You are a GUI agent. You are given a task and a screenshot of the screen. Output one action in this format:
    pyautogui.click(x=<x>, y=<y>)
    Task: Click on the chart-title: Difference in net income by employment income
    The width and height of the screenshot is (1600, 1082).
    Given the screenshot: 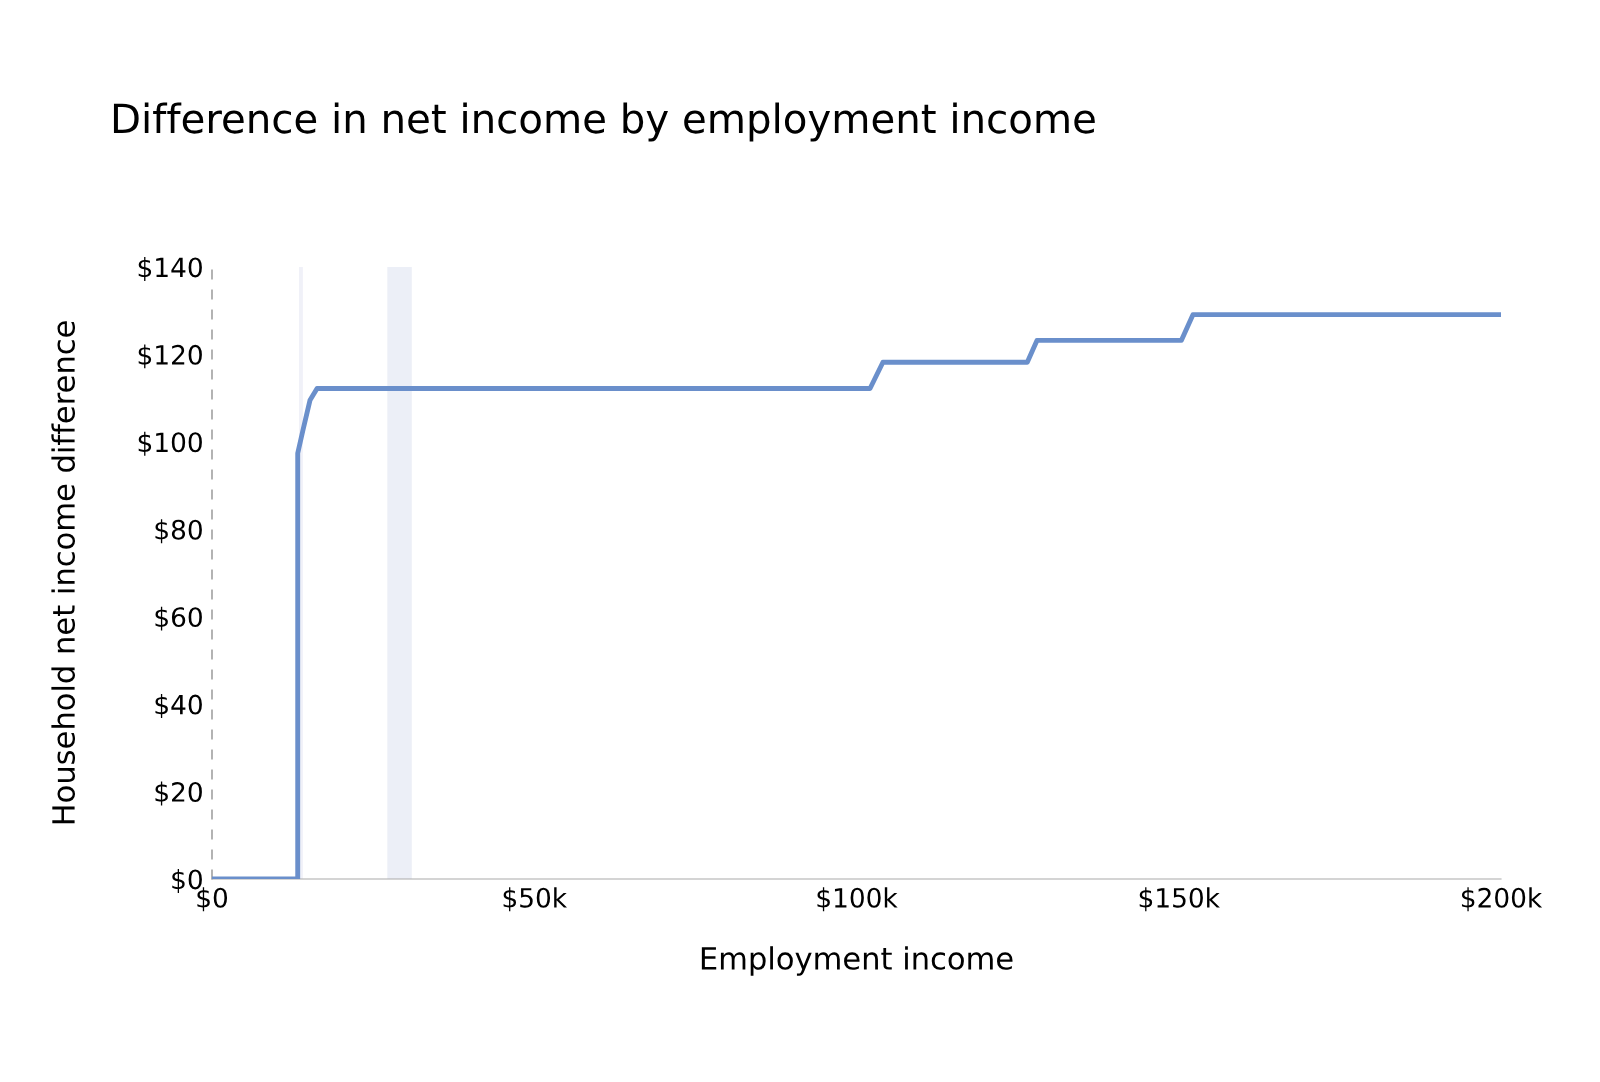 What is the action you would take?
    pyautogui.click(x=604, y=122)
    